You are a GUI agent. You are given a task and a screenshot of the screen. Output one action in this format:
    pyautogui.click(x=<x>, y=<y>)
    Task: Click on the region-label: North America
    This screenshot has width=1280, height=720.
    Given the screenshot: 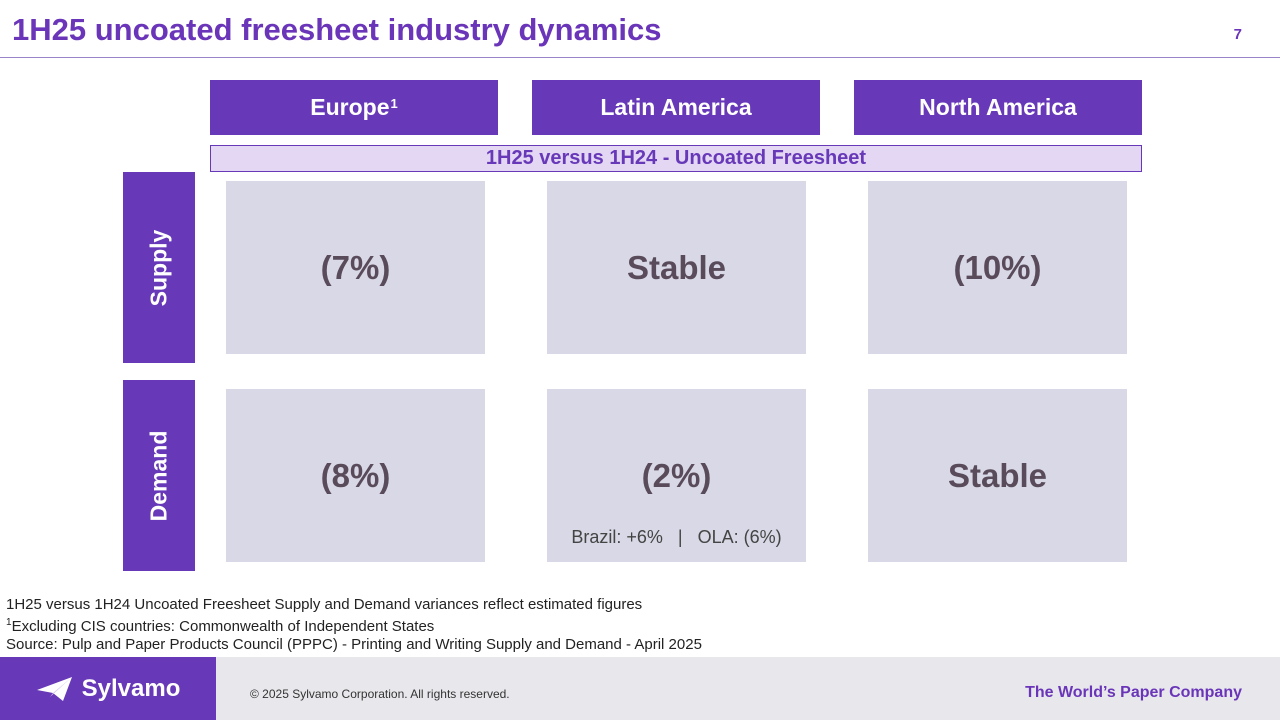 What is the action you would take?
    pyautogui.click(x=998, y=107)
    